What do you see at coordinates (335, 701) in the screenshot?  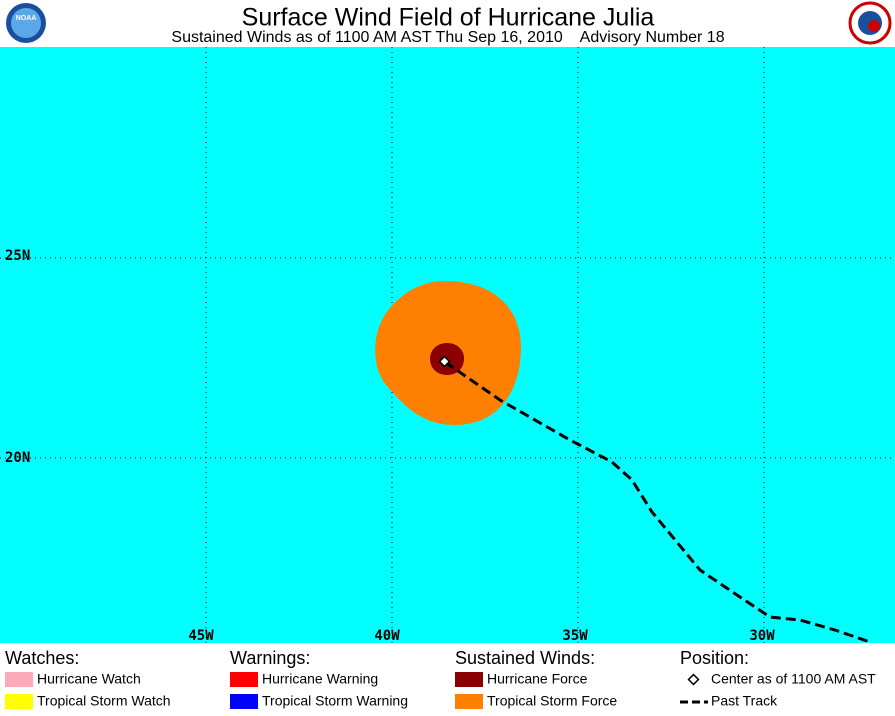 I see `legend-item: Tropical Storm Warning` at bounding box center [335, 701].